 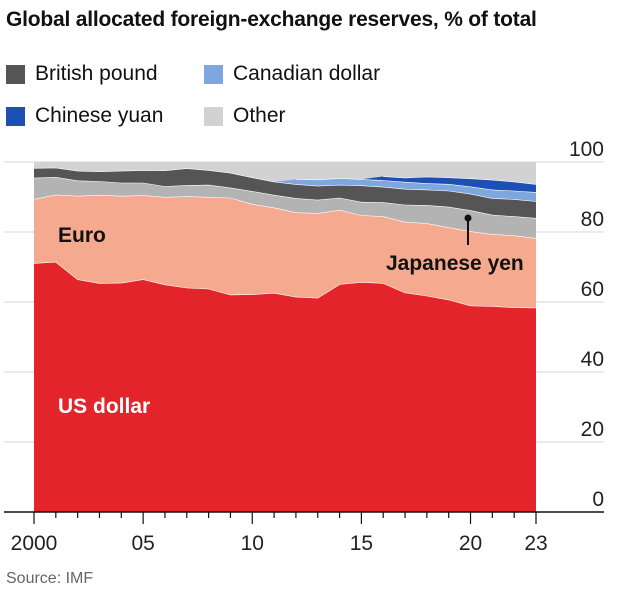 I want to click on legend-item-canadian-dollar: Canadian dollar, so click(x=292, y=74).